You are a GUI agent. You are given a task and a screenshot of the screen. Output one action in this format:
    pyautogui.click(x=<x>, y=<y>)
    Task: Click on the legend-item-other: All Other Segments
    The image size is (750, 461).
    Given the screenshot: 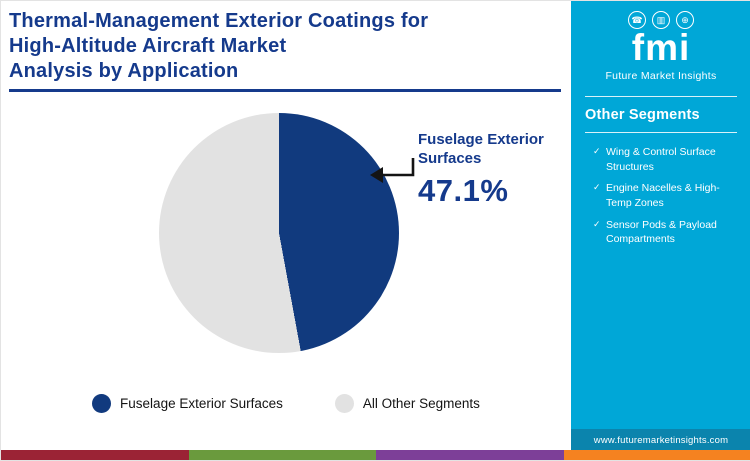 What is the action you would take?
    pyautogui.click(x=407, y=403)
    